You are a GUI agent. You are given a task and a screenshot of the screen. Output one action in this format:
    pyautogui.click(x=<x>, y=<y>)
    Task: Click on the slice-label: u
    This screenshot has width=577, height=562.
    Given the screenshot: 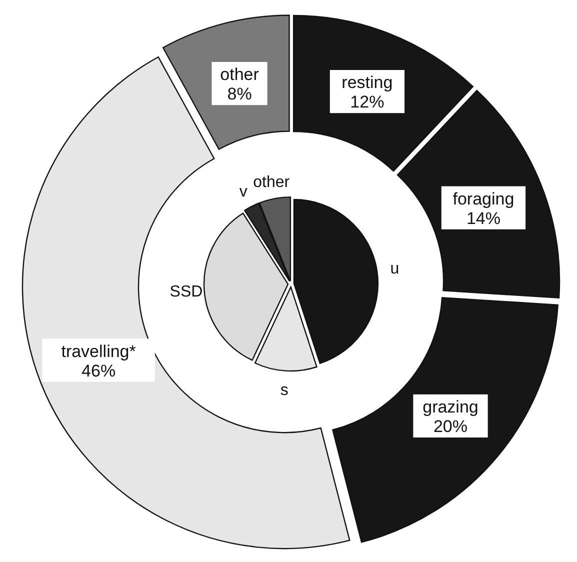 What is the action you would take?
    pyautogui.click(x=395, y=269)
    